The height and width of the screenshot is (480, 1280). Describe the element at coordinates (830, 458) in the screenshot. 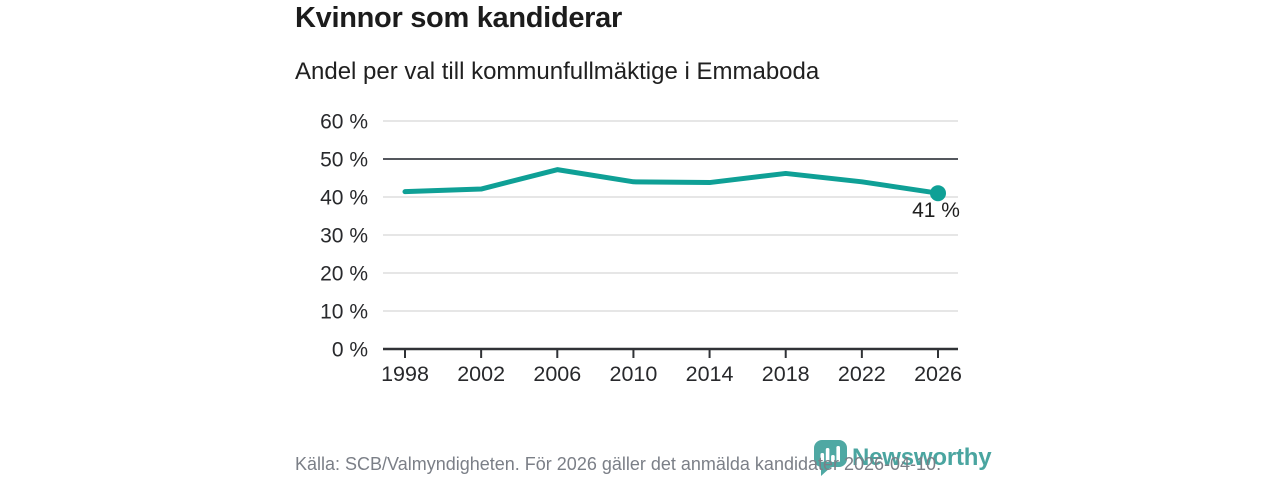

I see `bar-chart-speech-bubble-icon` at that location.